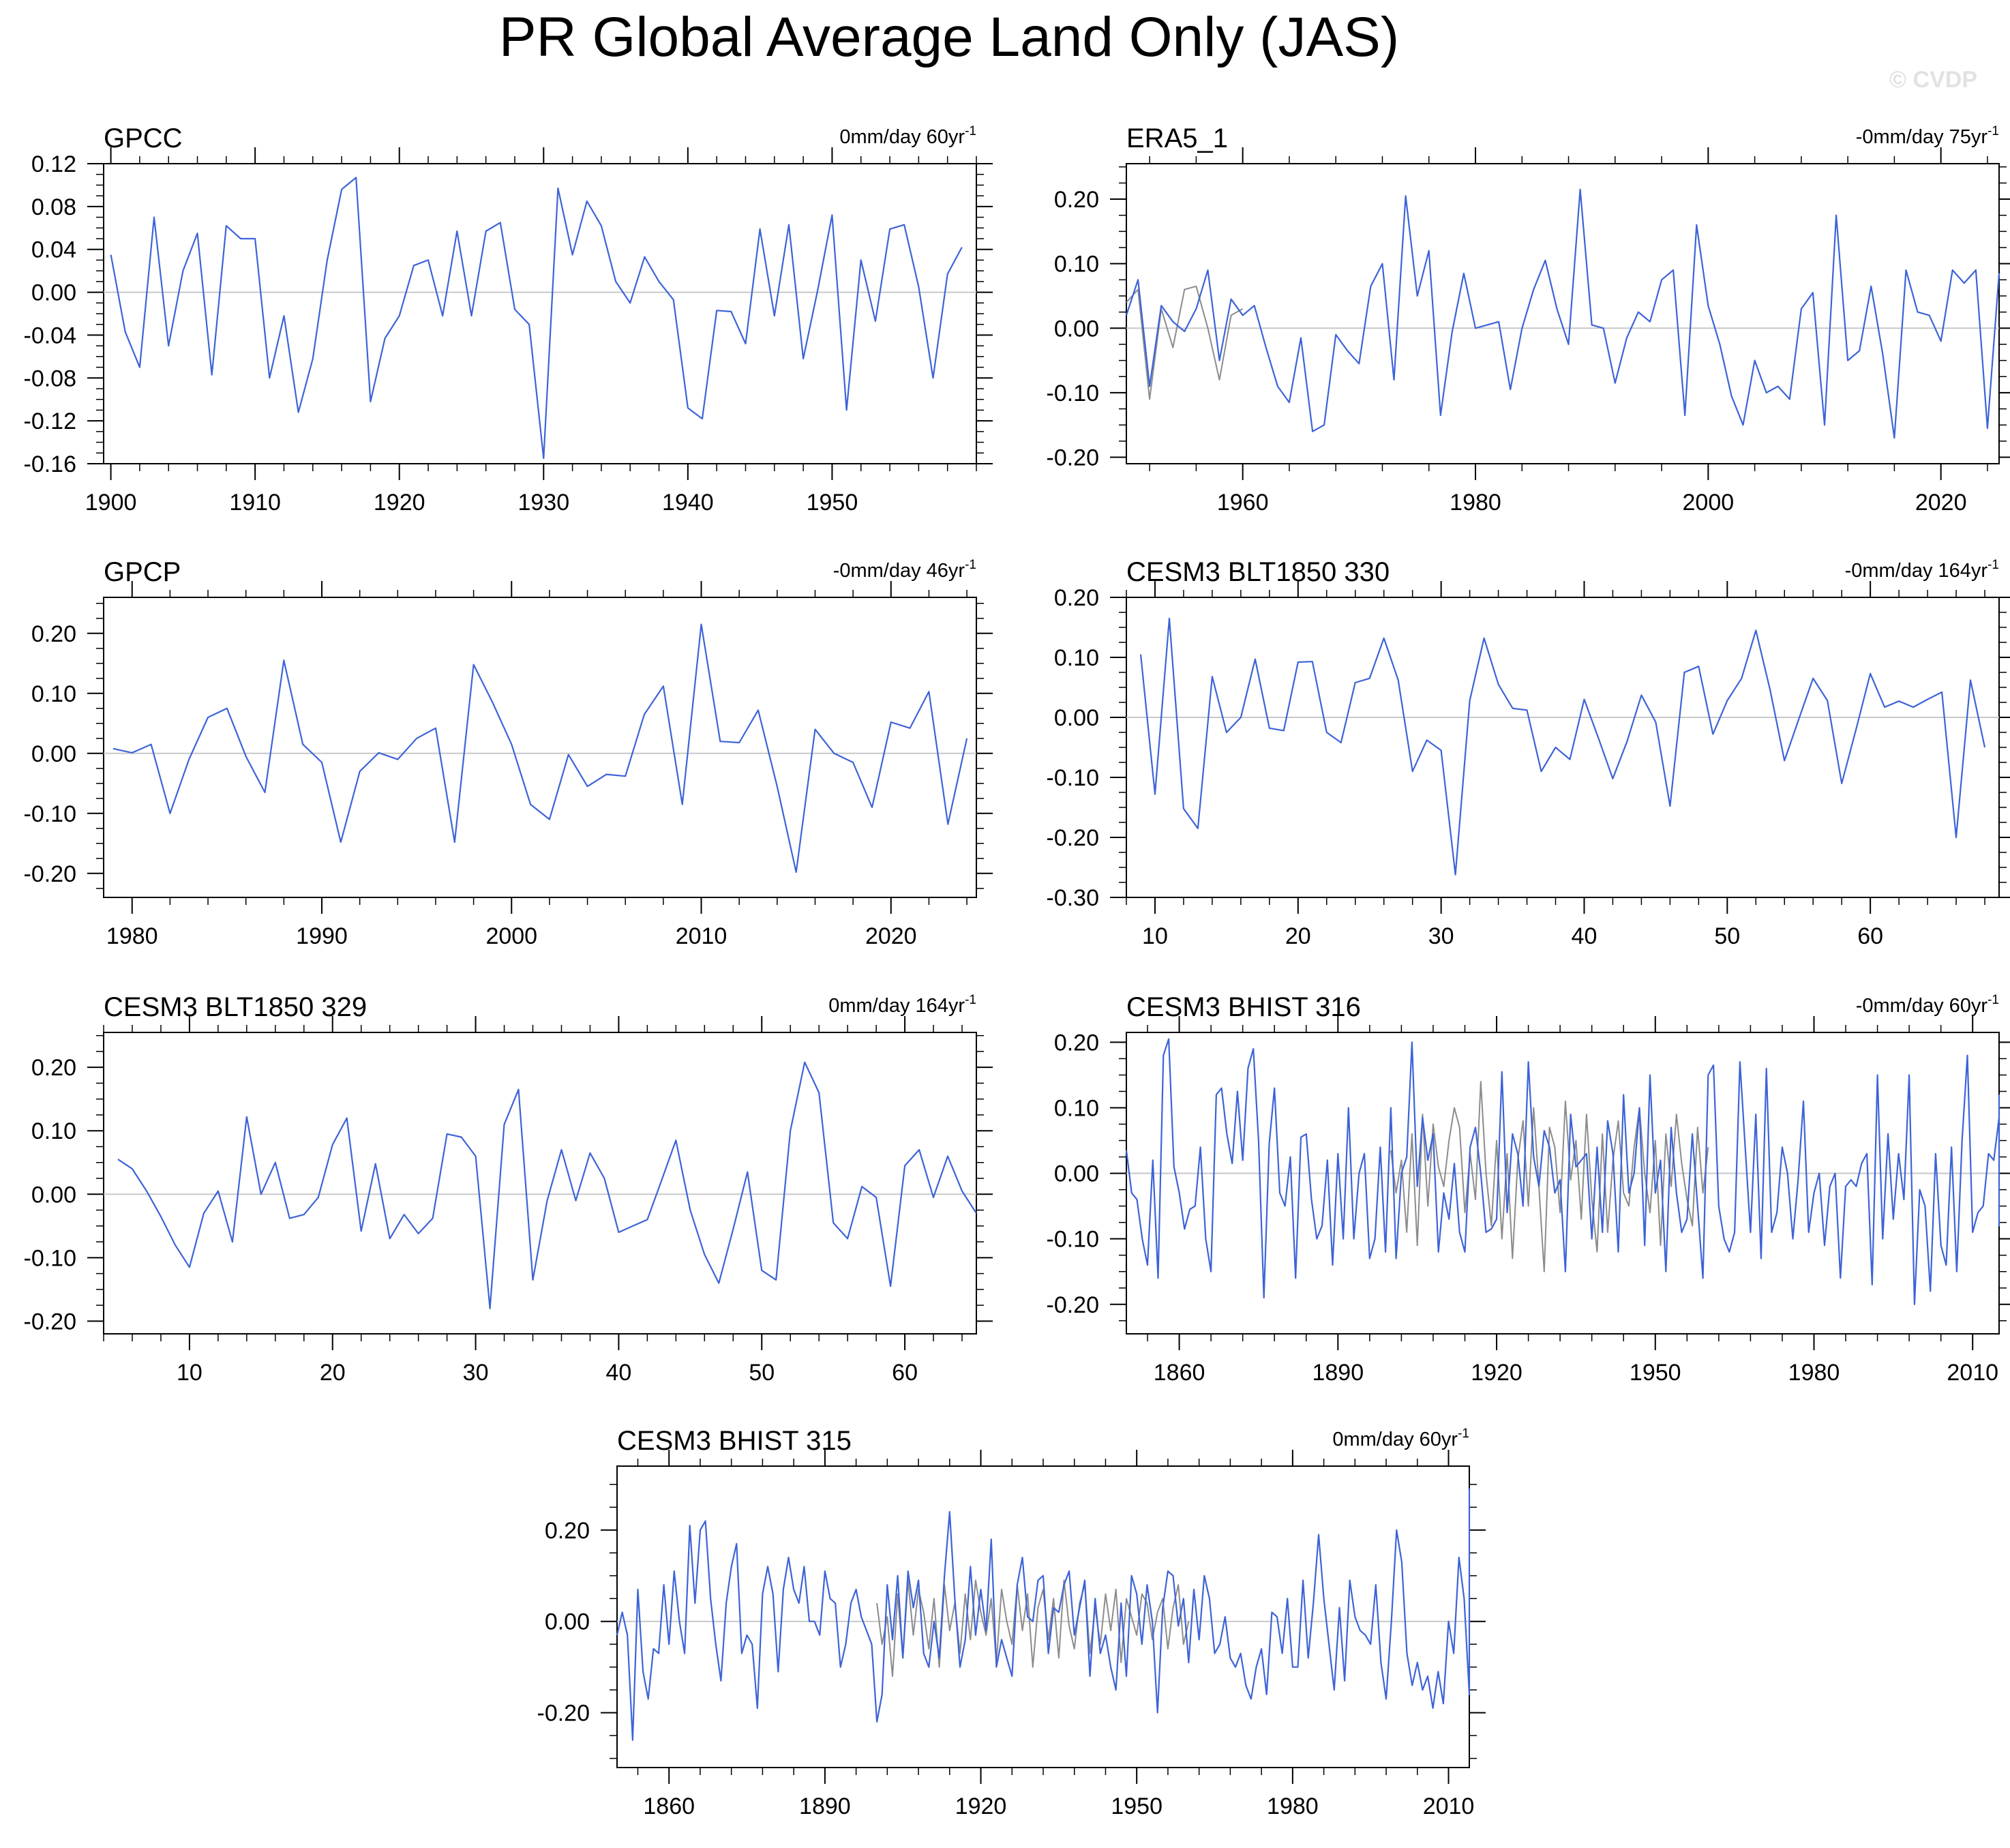 This screenshot has height=1848, width=2010. Describe the element at coordinates (688, 503) in the screenshot. I see `x-tick-label: 1940` at that location.